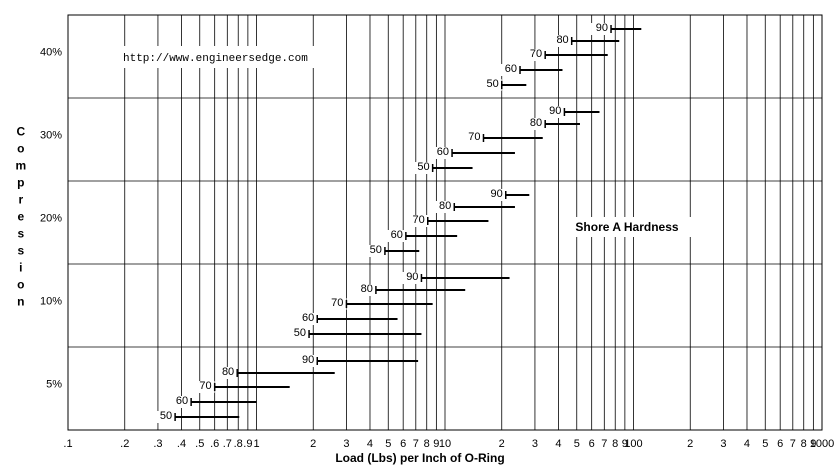  What do you see at coordinates (124, 444) in the screenshot?
I see `x-tick-label: .2` at bounding box center [124, 444].